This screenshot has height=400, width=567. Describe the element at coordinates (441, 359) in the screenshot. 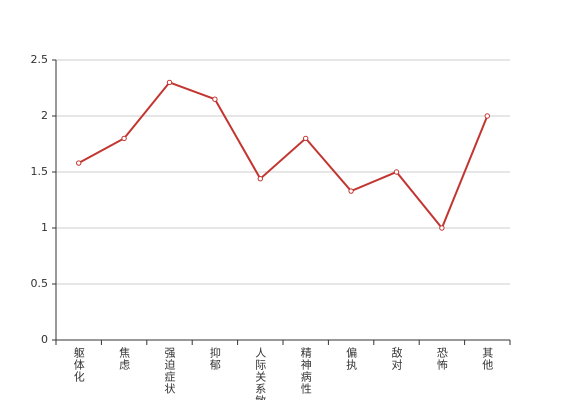

I see `x-tick-label: 恐怖` at that location.